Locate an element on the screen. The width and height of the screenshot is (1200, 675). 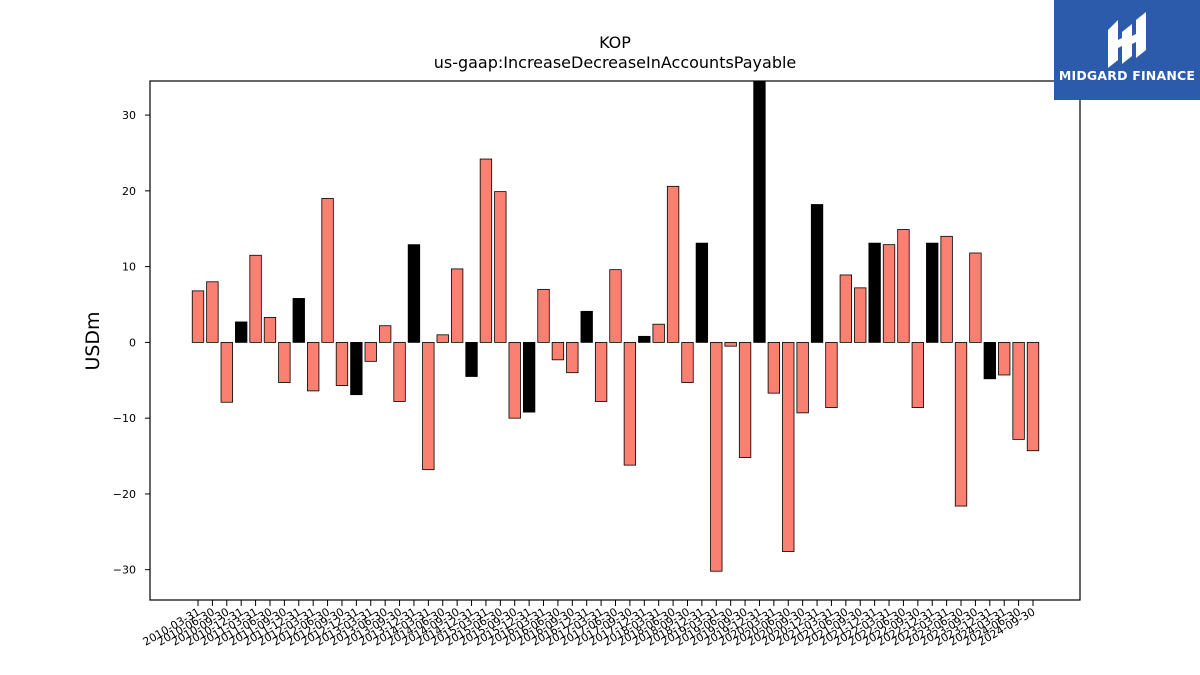
logo-text: MIDGARD FINANCE is located at coordinates (1127, 75).